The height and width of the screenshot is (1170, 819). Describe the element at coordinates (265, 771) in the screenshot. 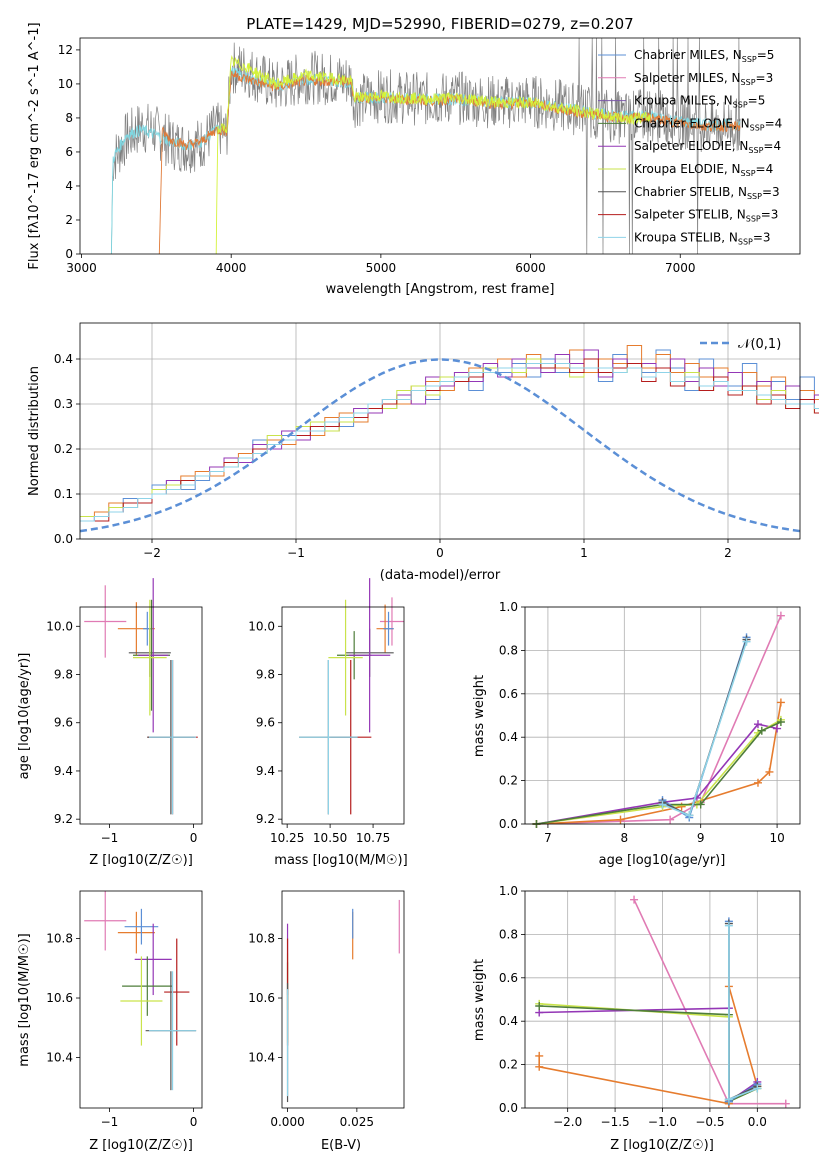

I see `y-tick-label: 9.4` at that location.